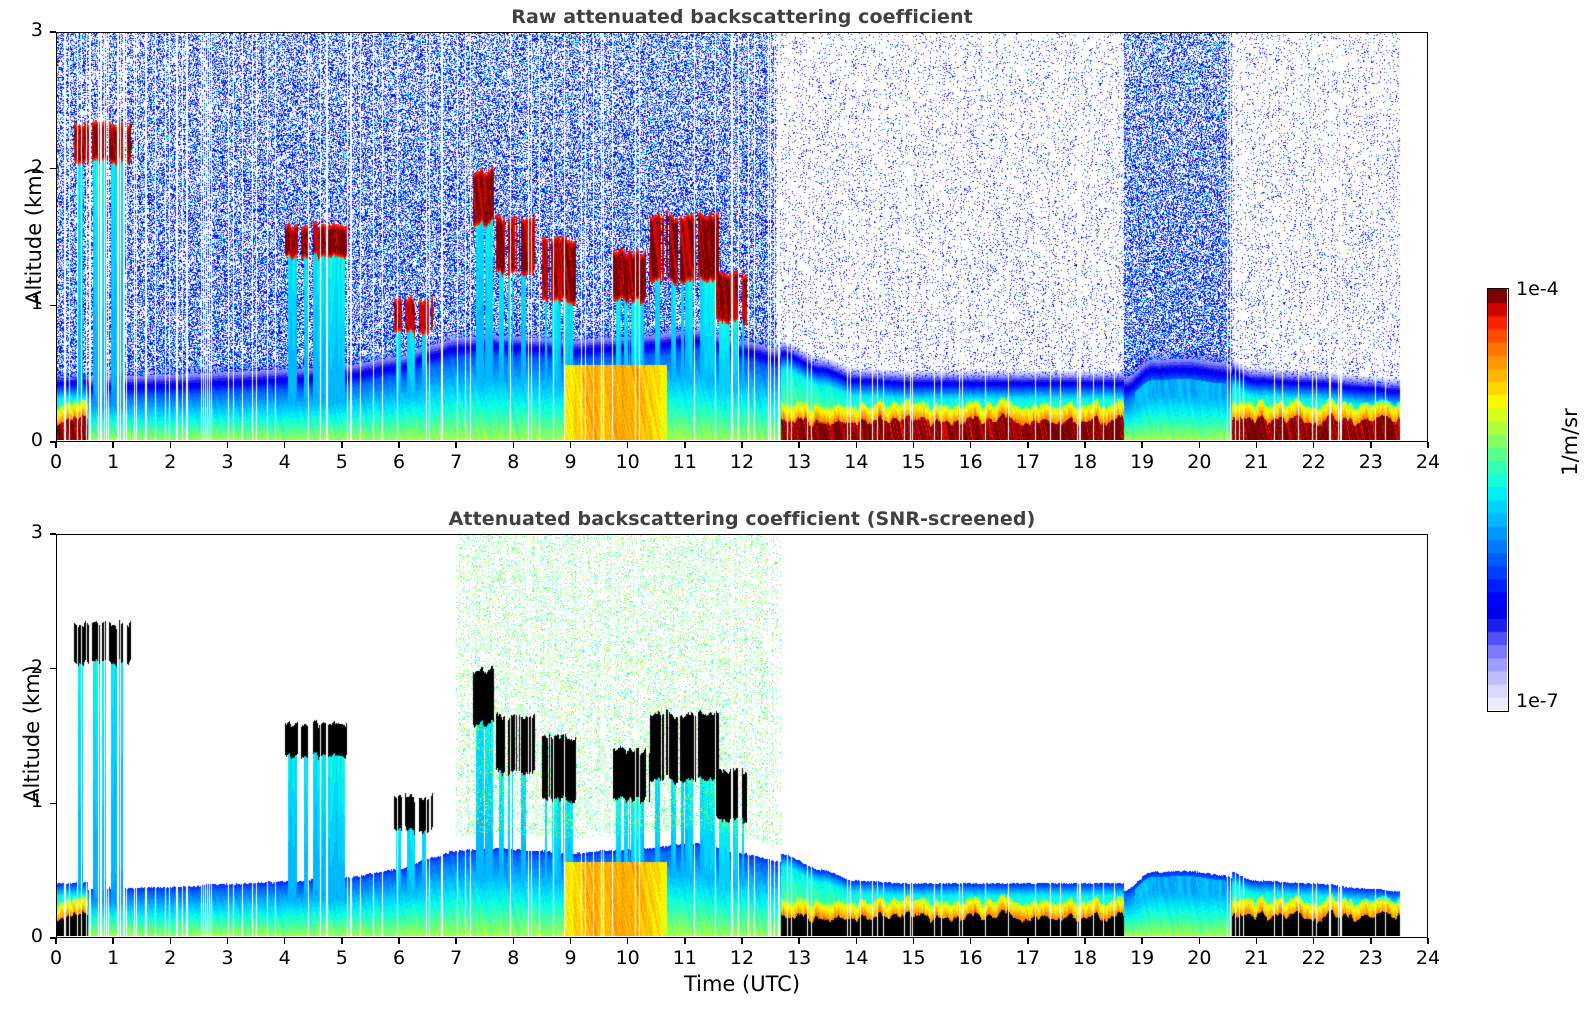 The width and height of the screenshot is (1595, 1020). What do you see at coordinates (341, 462) in the screenshot?
I see `x-tick-label: 5` at bounding box center [341, 462].